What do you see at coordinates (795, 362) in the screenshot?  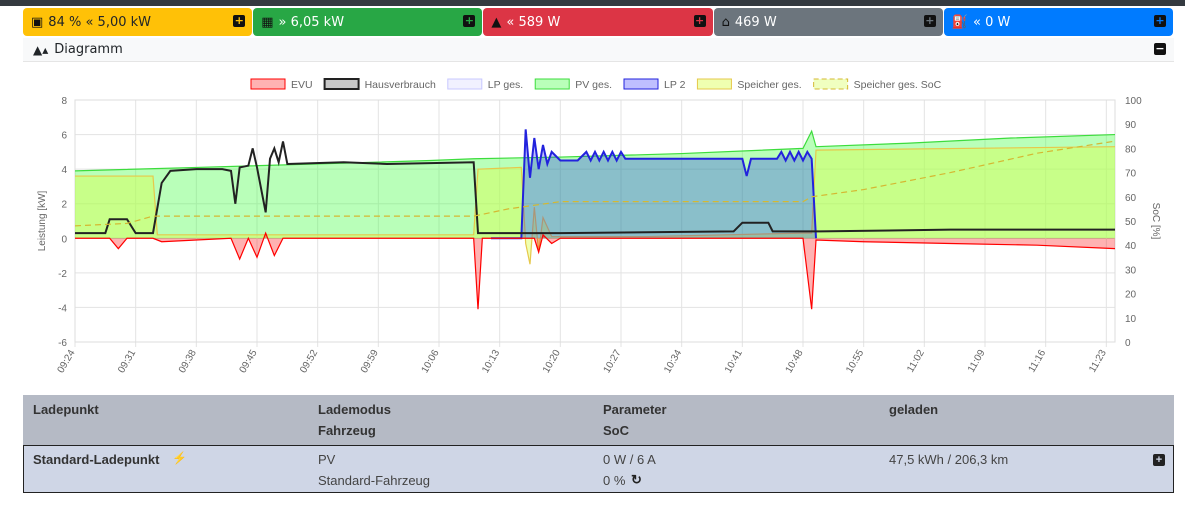 I see `x-tick-label: 10:48` at bounding box center [795, 362].